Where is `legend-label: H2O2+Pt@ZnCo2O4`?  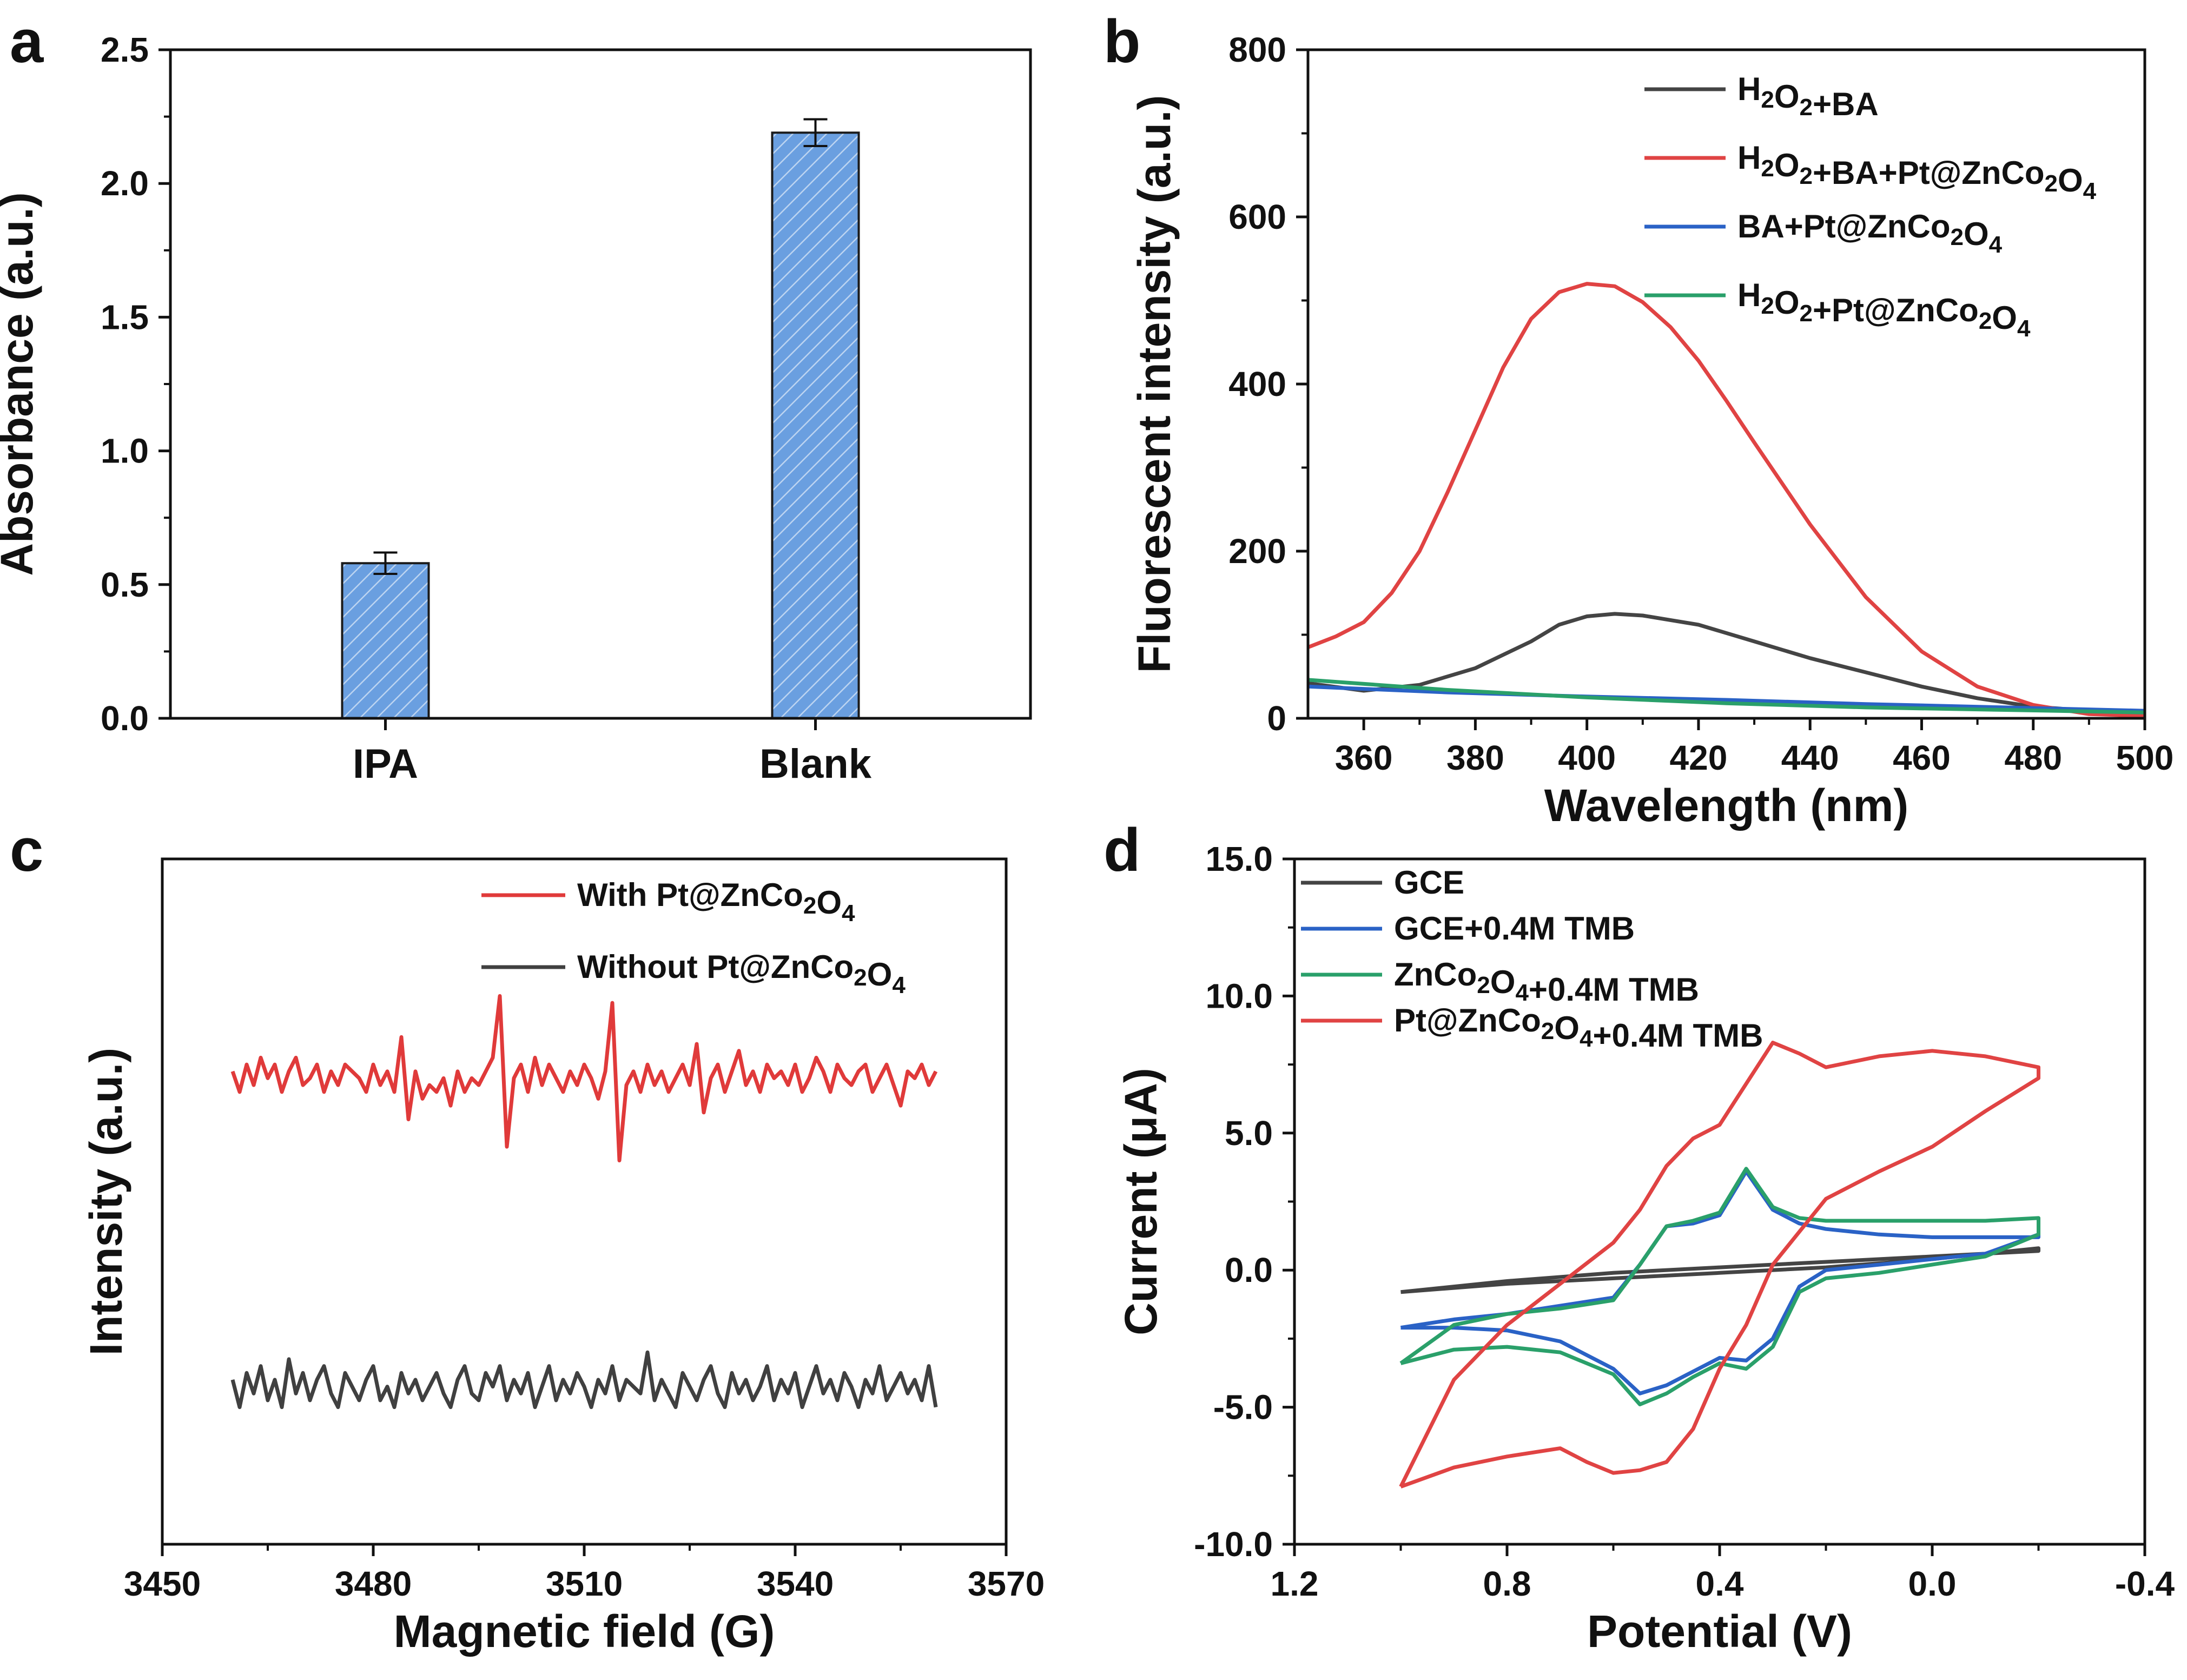 legend-label: H2O2+Pt@ZnCo2O4 is located at coordinates (1884, 310).